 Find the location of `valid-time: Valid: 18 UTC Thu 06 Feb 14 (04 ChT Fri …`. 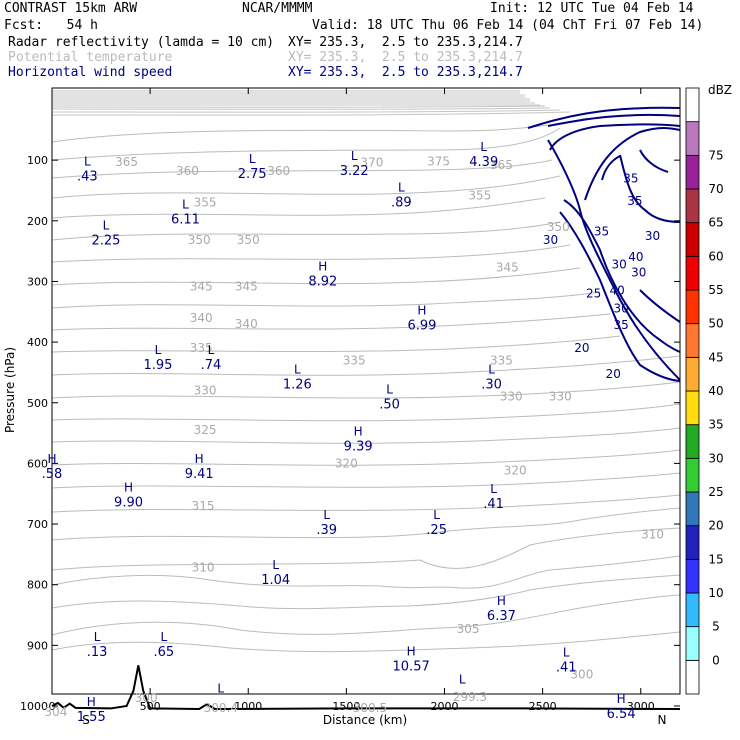

valid-time: Valid: 18 UTC Thu 06 Feb 14 (04 ChT Fri … is located at coordinates (508, 25).